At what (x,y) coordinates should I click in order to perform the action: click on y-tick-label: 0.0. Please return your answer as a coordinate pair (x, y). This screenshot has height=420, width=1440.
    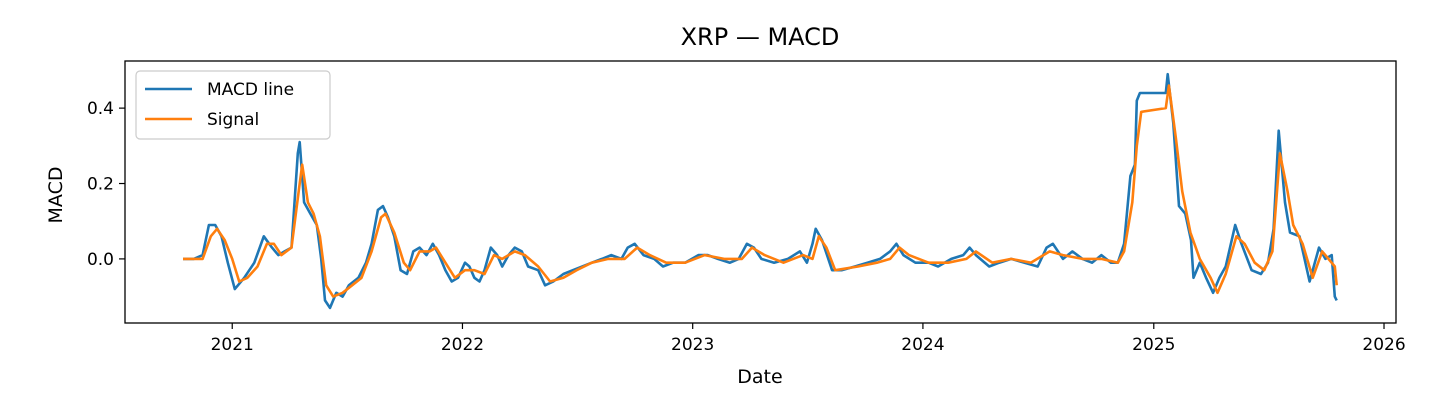
    Looking at the image, I should click on (100, 260).